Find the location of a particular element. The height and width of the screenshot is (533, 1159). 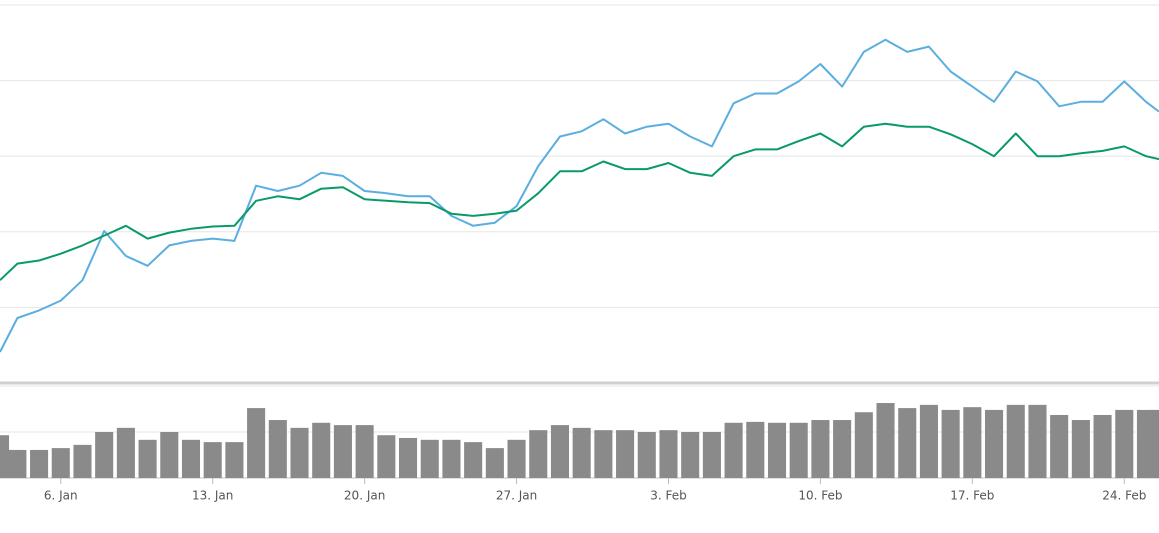

x-tick-label: 27. Jan is located at coordinates (516, 496).